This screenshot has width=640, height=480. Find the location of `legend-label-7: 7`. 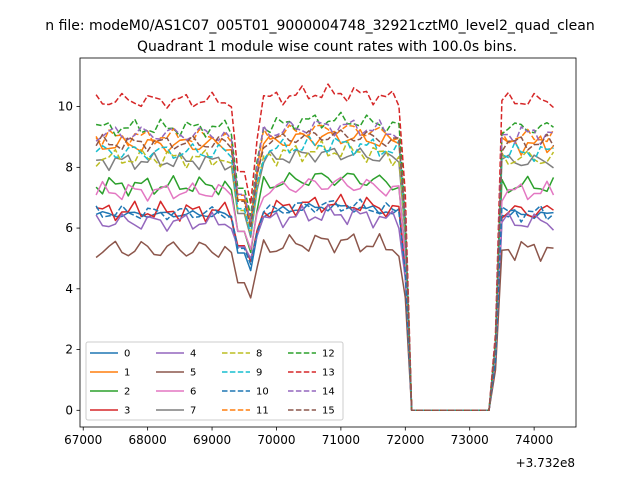

legend-label-7: 7 is located at coordinates (193, 411).